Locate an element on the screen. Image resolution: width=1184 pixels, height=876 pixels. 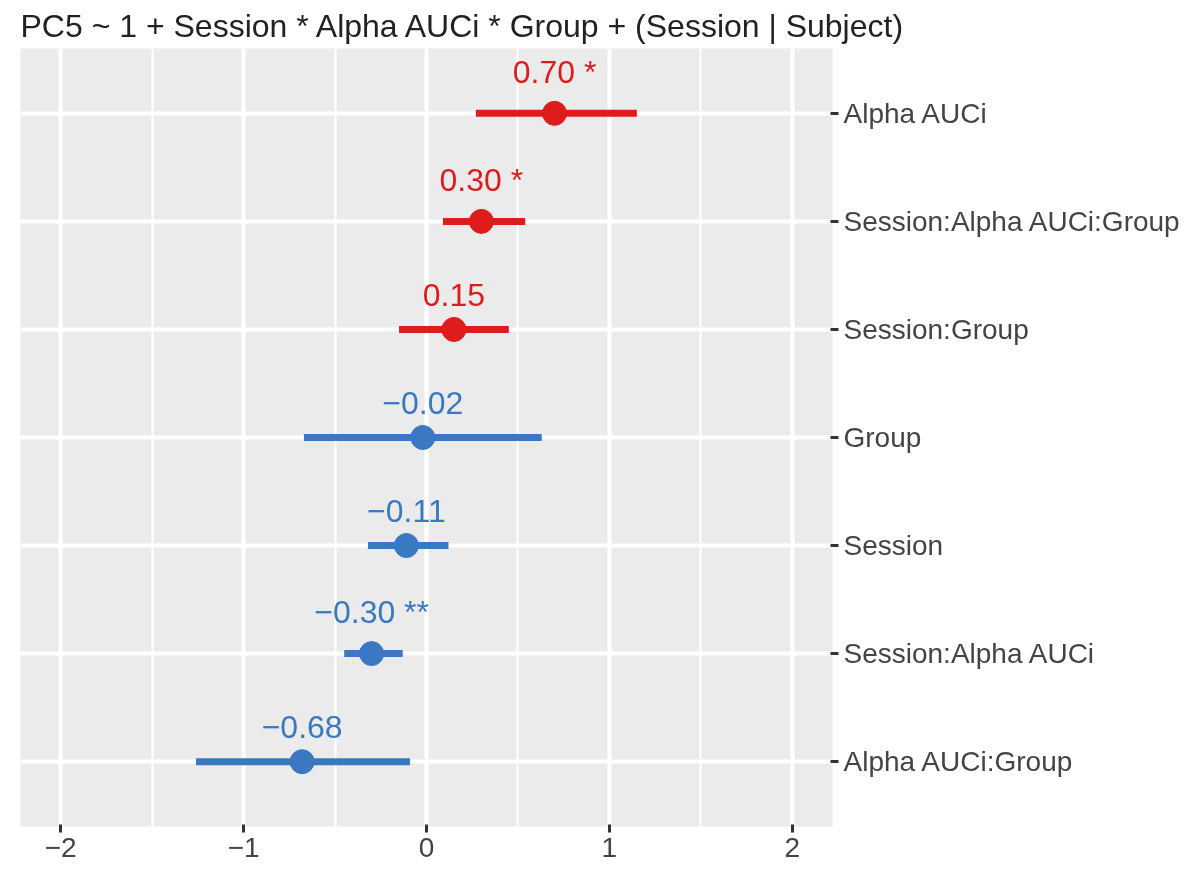
data-label: −0.68 is located at coordinates (302, 726).